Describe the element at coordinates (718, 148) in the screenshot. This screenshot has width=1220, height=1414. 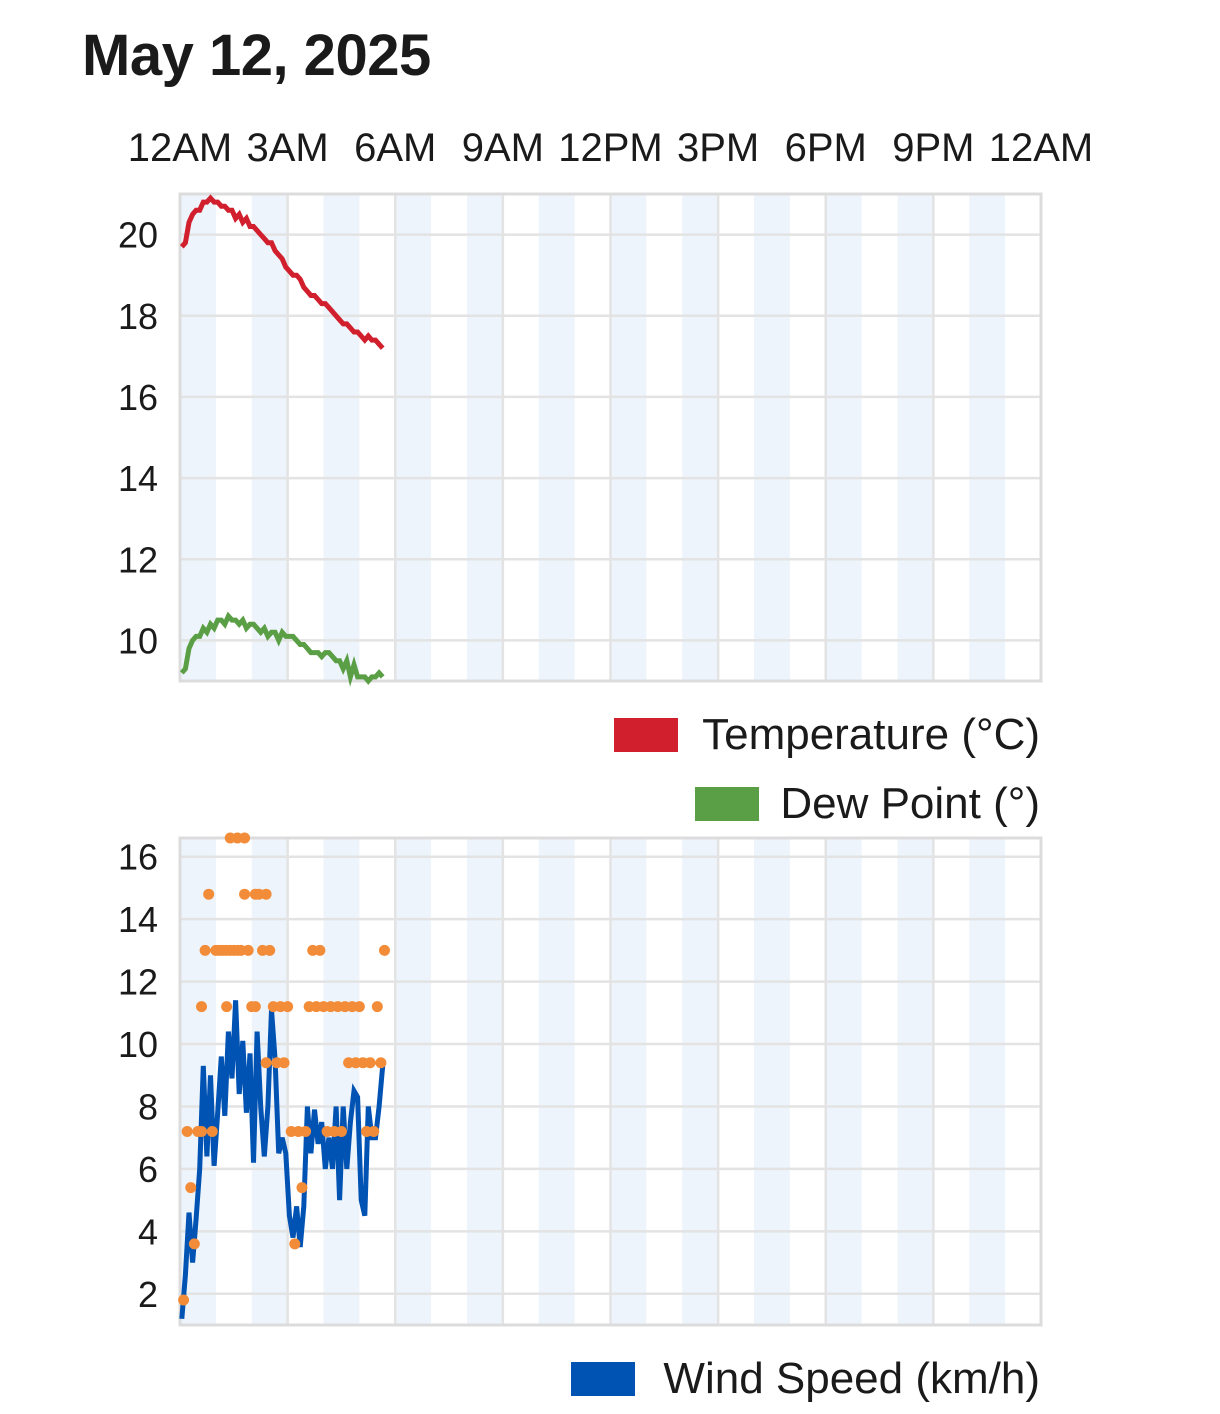
I see `x-tick-label: 3PM` at that location.